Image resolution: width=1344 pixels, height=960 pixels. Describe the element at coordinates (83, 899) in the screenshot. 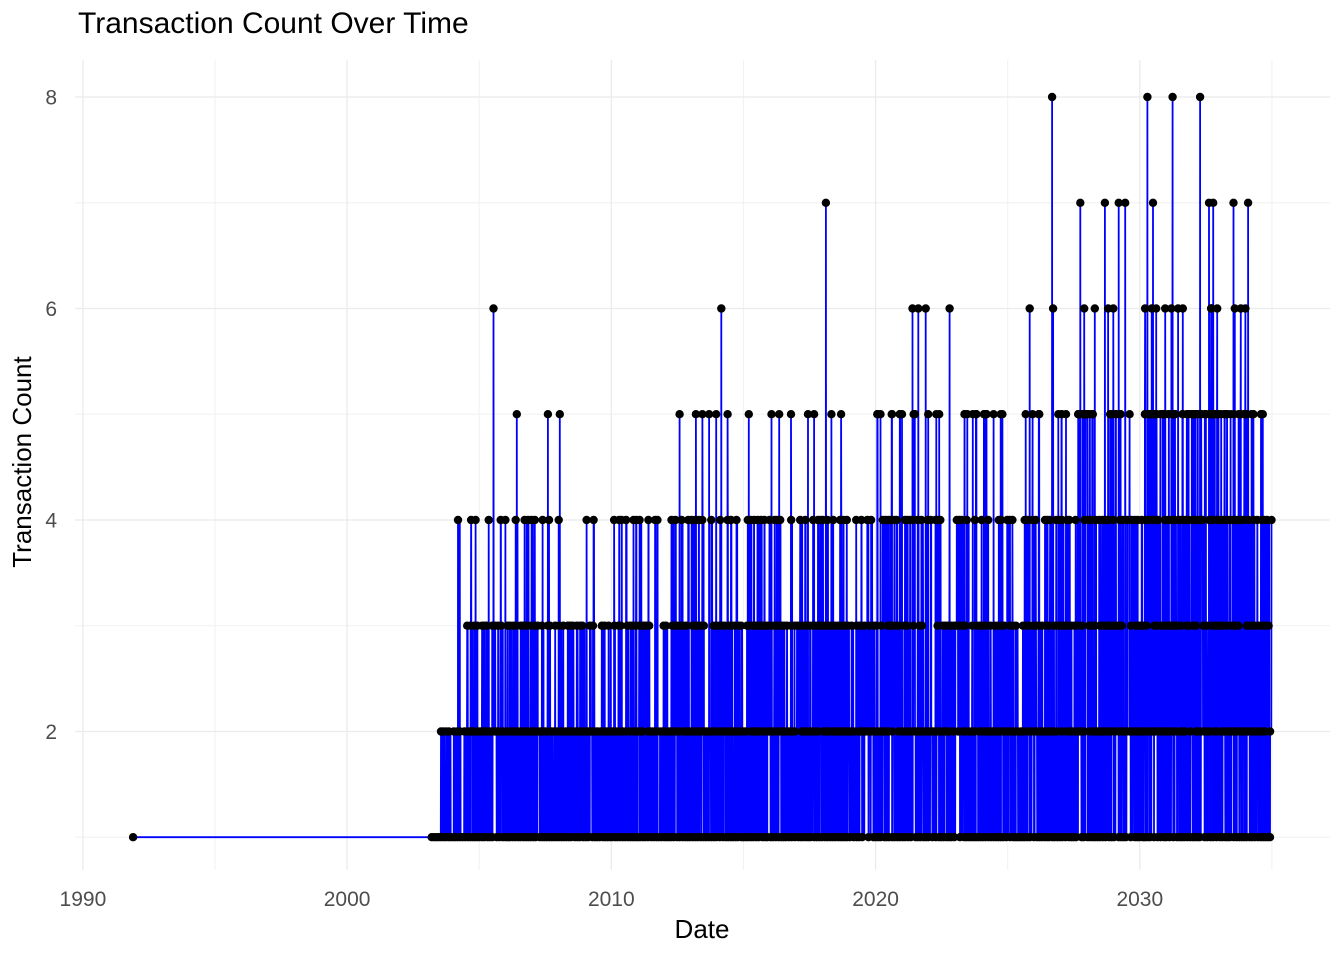

I see `x-tick-label: 1990` at that location.